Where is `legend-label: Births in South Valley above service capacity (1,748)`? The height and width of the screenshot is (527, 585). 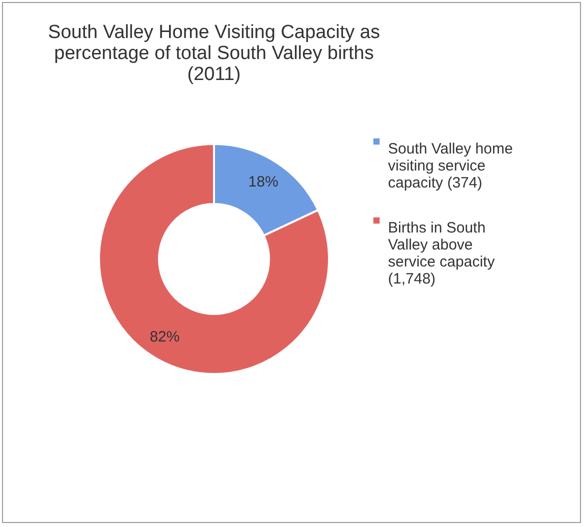
legend-label: Births in South Valley above service capacity (1,748) is located at coordinates (442, 254).